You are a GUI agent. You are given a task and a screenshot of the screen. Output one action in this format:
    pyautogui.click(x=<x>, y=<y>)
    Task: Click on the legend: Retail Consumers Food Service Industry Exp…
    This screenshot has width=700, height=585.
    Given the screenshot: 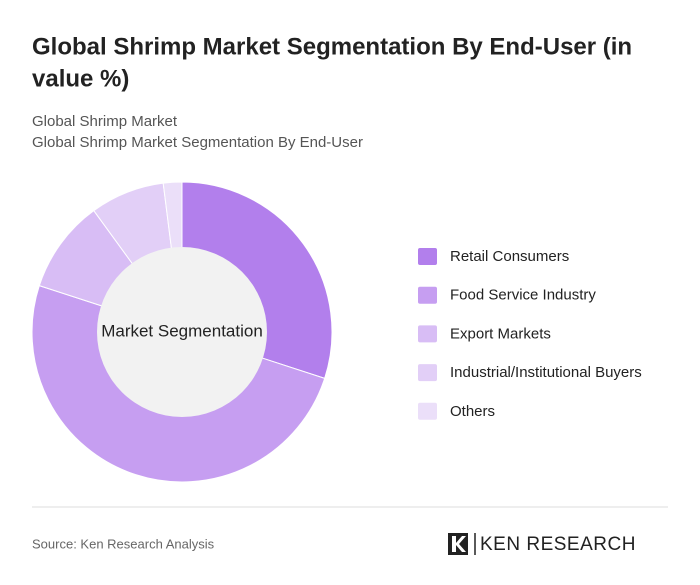 What is the action you would take?
    pyautogui.click(x=530, y=334)
    